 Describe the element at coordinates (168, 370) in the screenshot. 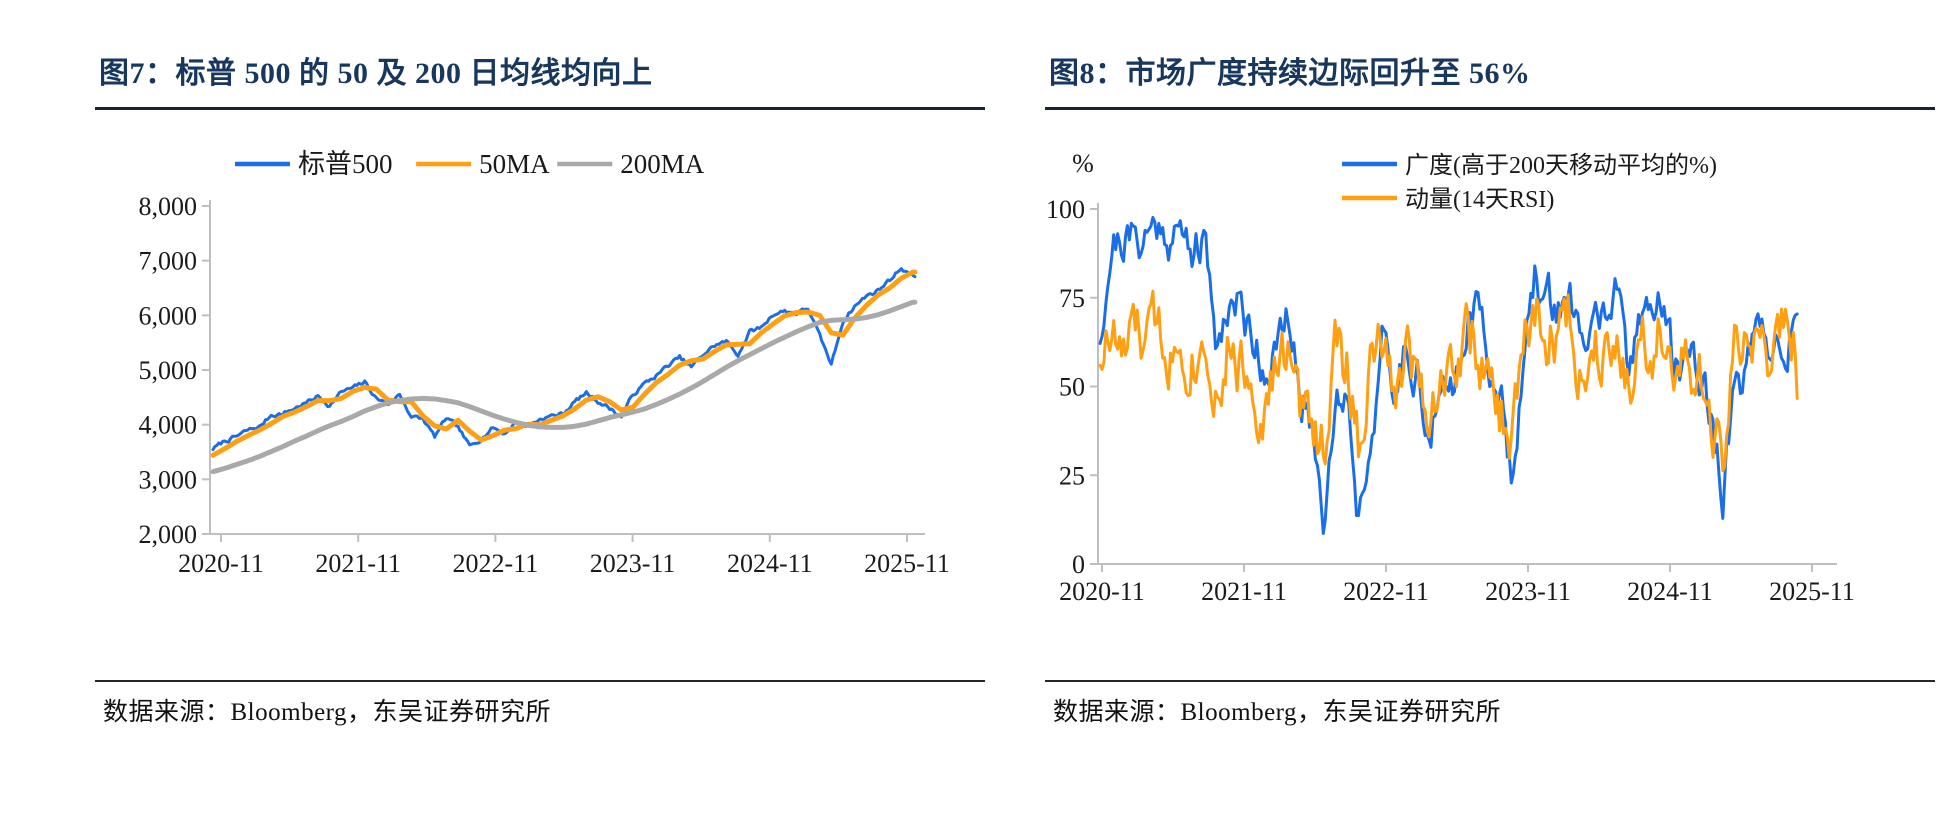

I see `y-tick-label: 5,000` at that location.